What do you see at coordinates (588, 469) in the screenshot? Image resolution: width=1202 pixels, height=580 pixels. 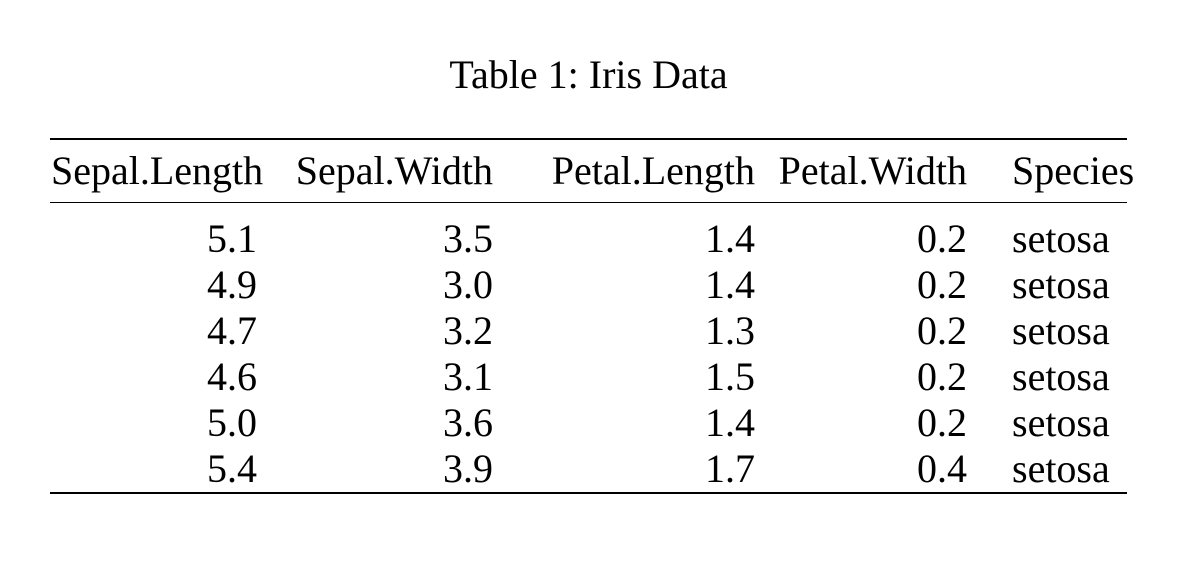 I see `table-row: 5.4 3.9 1.7 0.4 setosa` at bounding box center [588, 469].